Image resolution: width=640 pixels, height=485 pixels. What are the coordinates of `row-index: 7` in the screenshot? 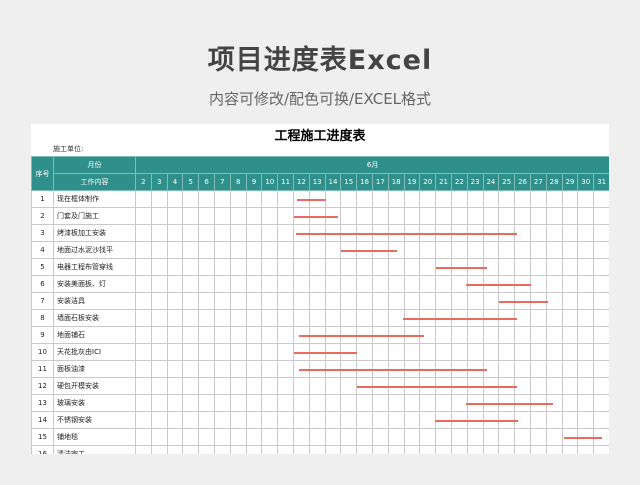 It's located at (42, 301).